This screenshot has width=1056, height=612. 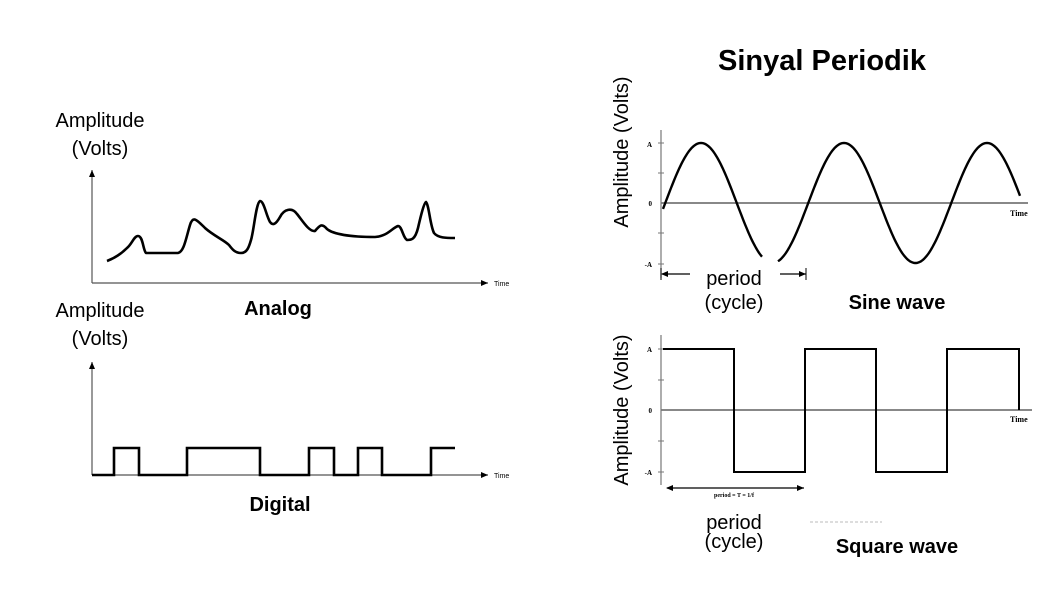 I want to click on sine-x-label: Time, so click(x=1019, y=213).